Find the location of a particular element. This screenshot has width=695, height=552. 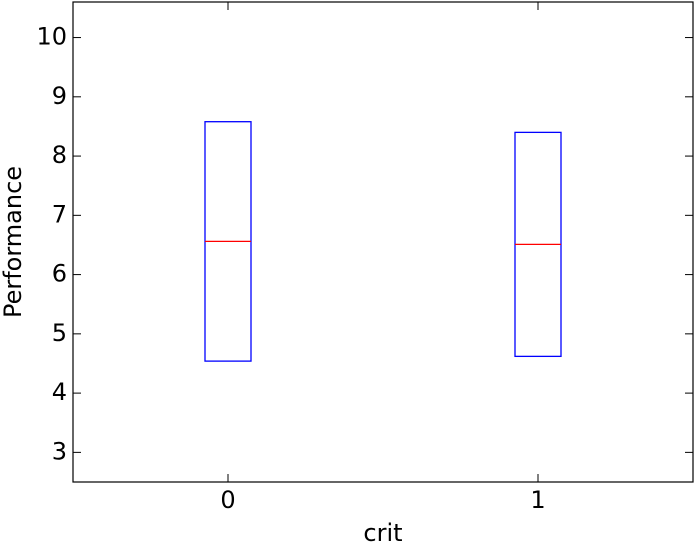

y-tick-label: 3 is located at coordinates (59, 451).